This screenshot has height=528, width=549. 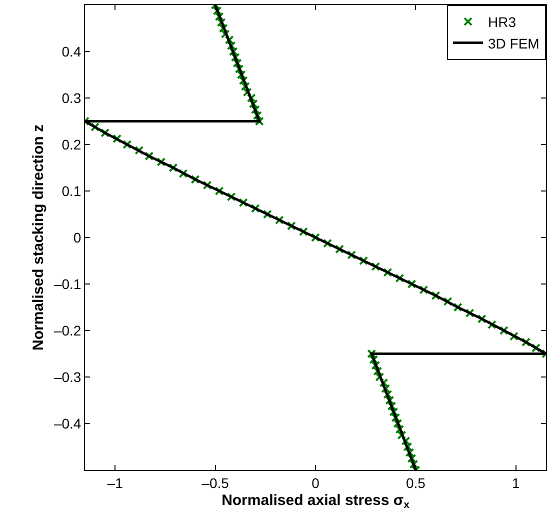 What do you see at coordinates (72, 144) in the screenshot?
I see `y-tick-label: 0.2` at bounding box center [72, 144].